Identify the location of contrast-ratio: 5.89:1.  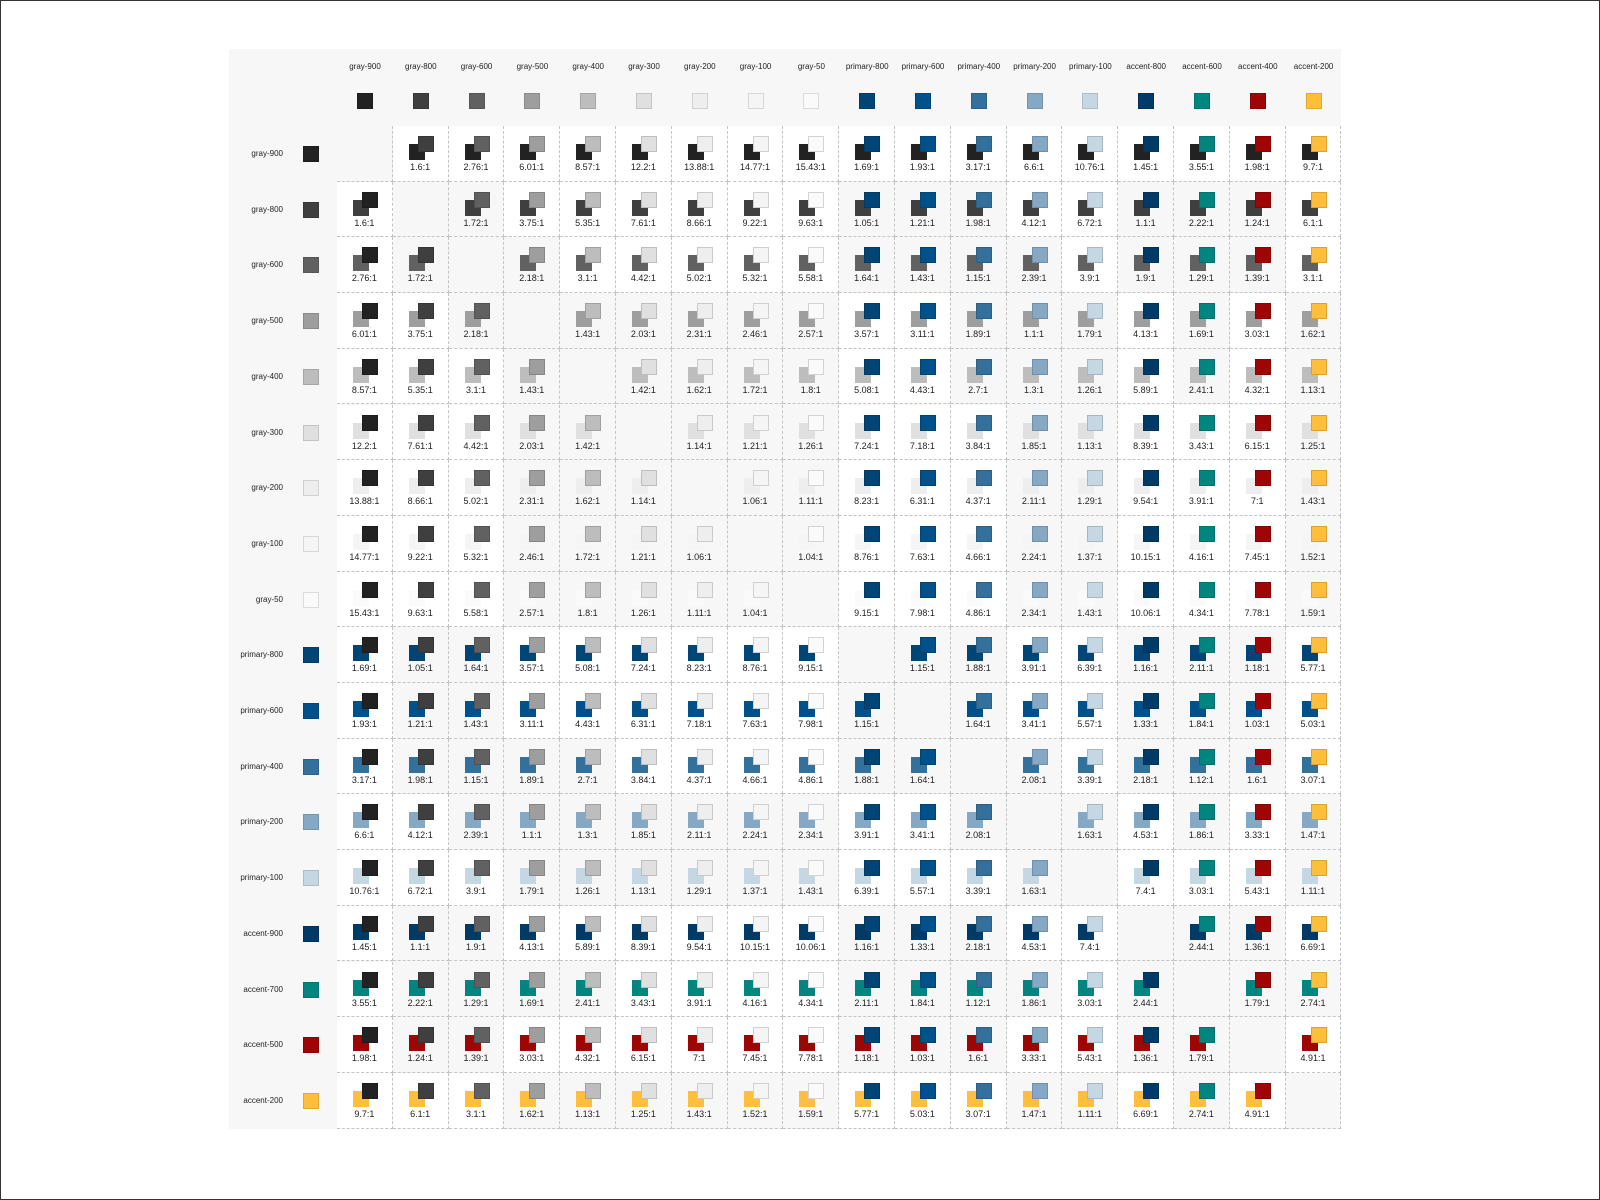
(1146, 389).